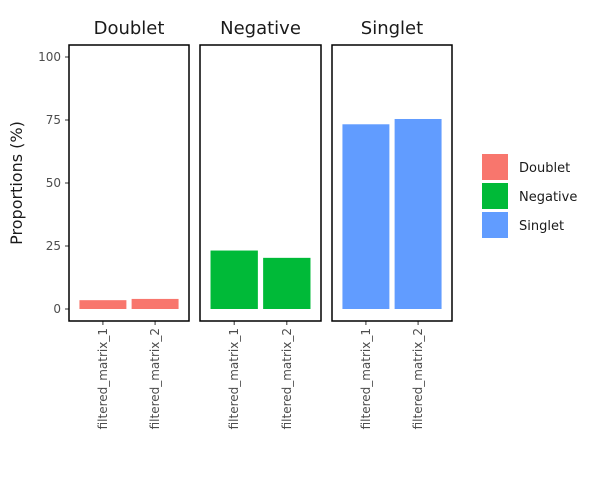  I want to click on legend-key-negative, so click(495, 196).